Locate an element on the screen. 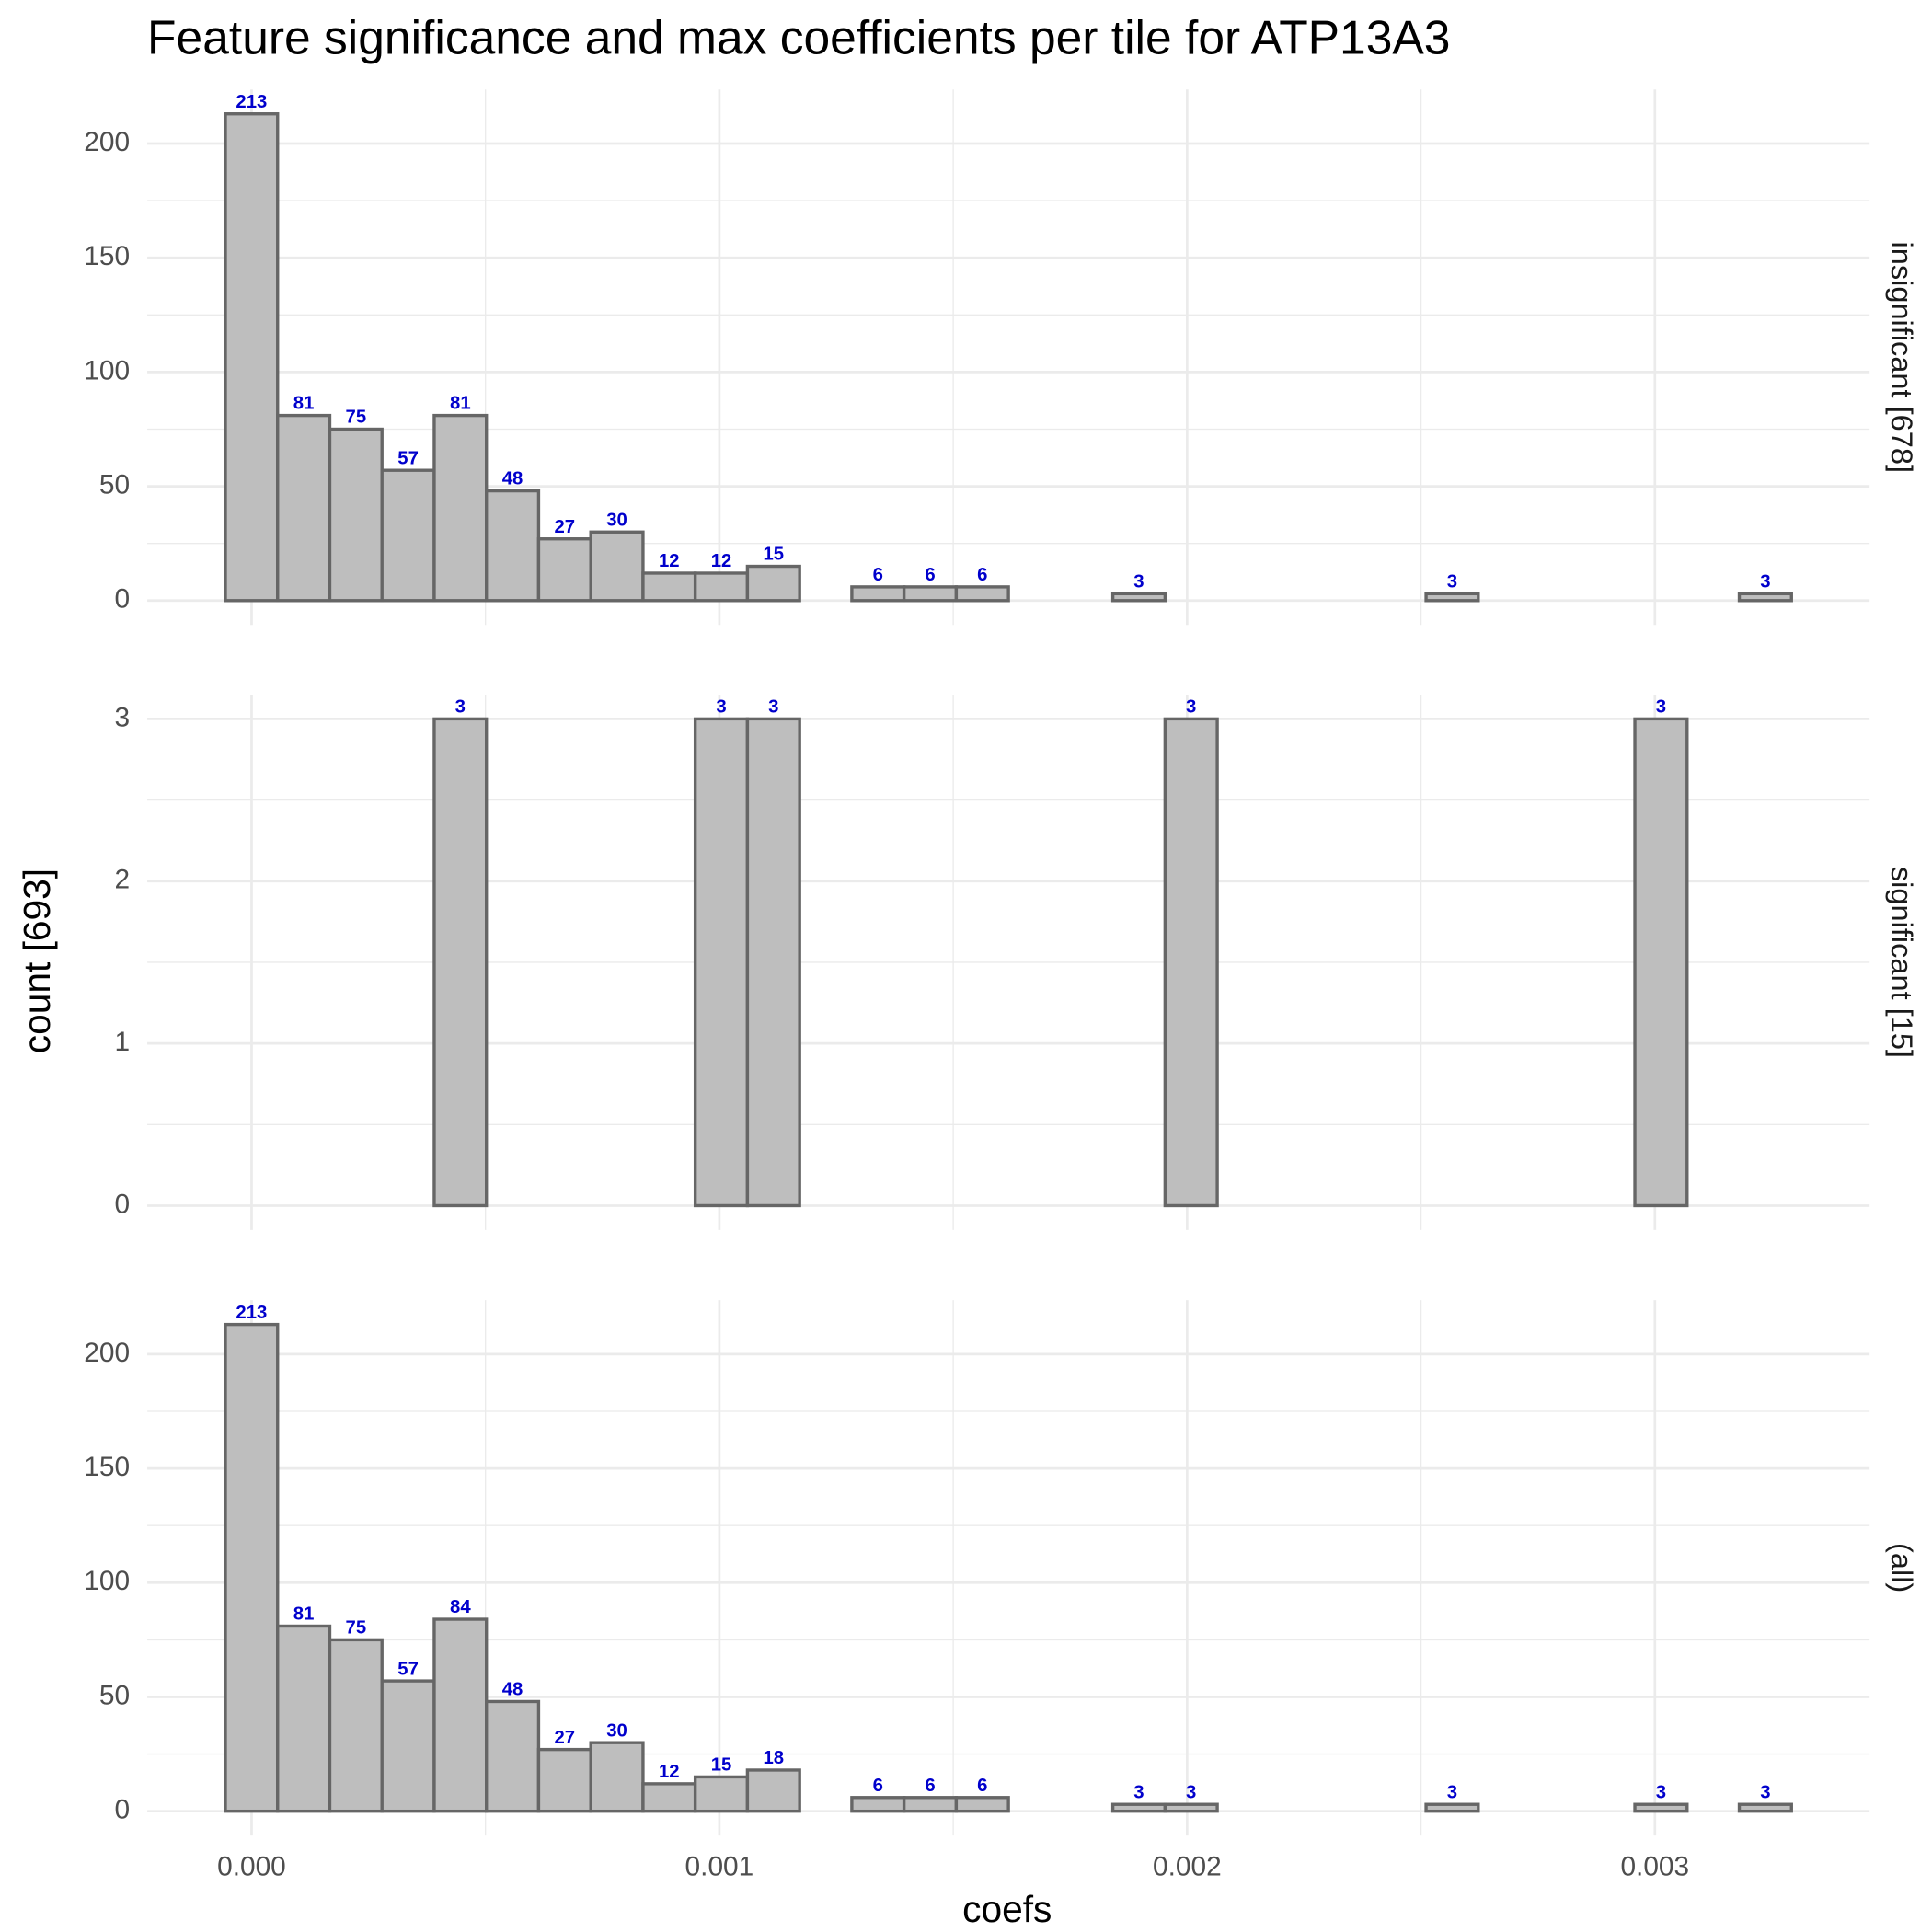 The width and height of the screenshot is (1932, 1932). x-tick-label: 0.002 is located at coordinates (1187, 1867).